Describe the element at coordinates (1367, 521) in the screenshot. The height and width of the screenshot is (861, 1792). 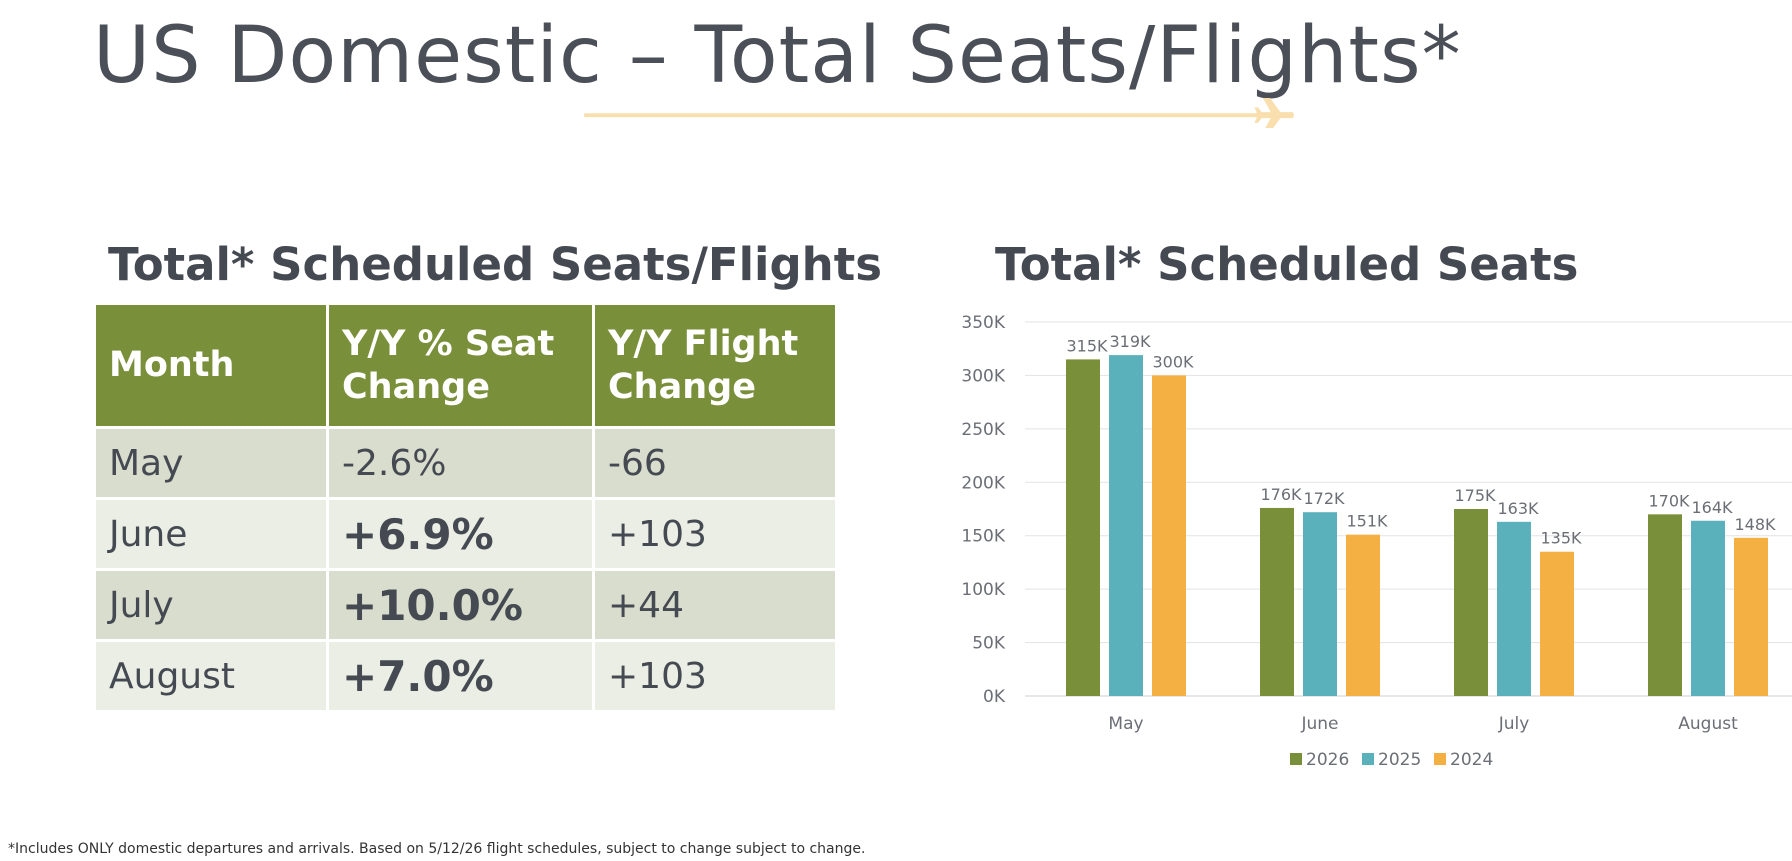
I see `data-label: 151K` at that location.